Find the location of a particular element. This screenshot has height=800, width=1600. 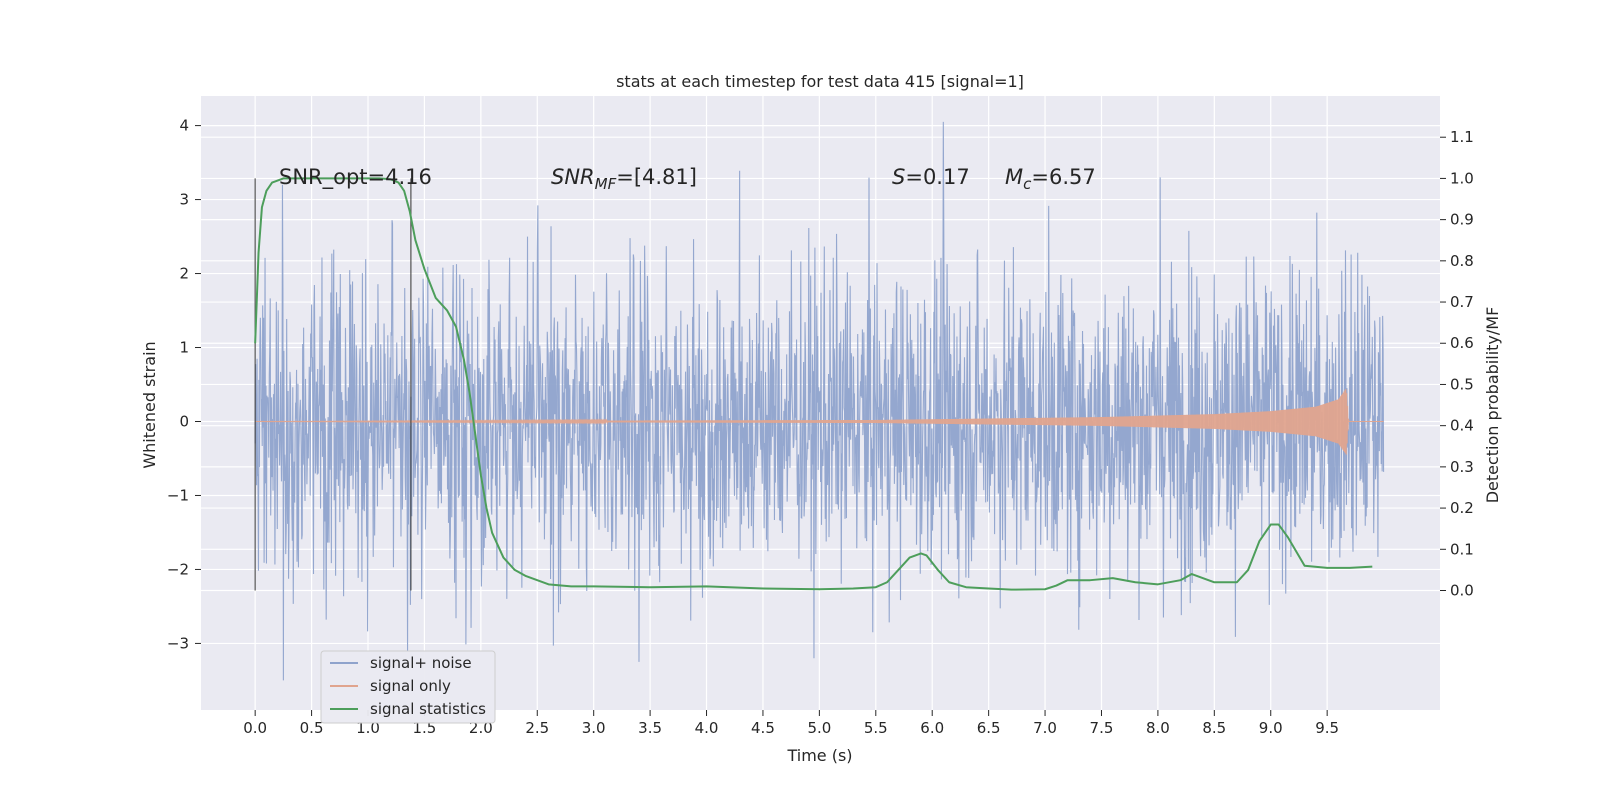

signal-only-line is located at coordinates (819, 421).